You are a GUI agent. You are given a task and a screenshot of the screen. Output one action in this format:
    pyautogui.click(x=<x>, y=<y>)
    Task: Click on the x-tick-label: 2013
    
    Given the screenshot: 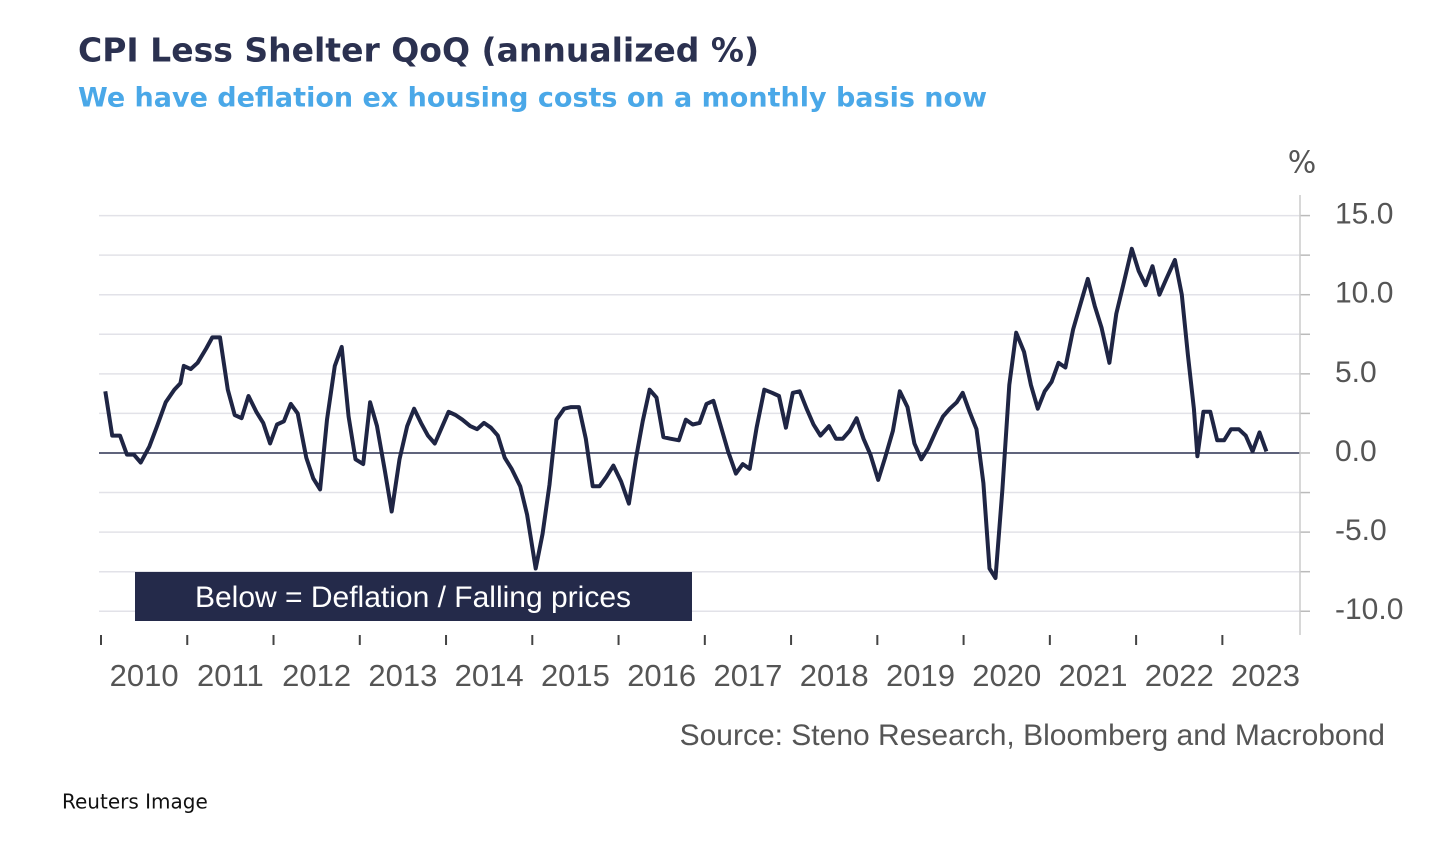 What is the action you would take?
    pyautogui.click(x=402, y=675)
    